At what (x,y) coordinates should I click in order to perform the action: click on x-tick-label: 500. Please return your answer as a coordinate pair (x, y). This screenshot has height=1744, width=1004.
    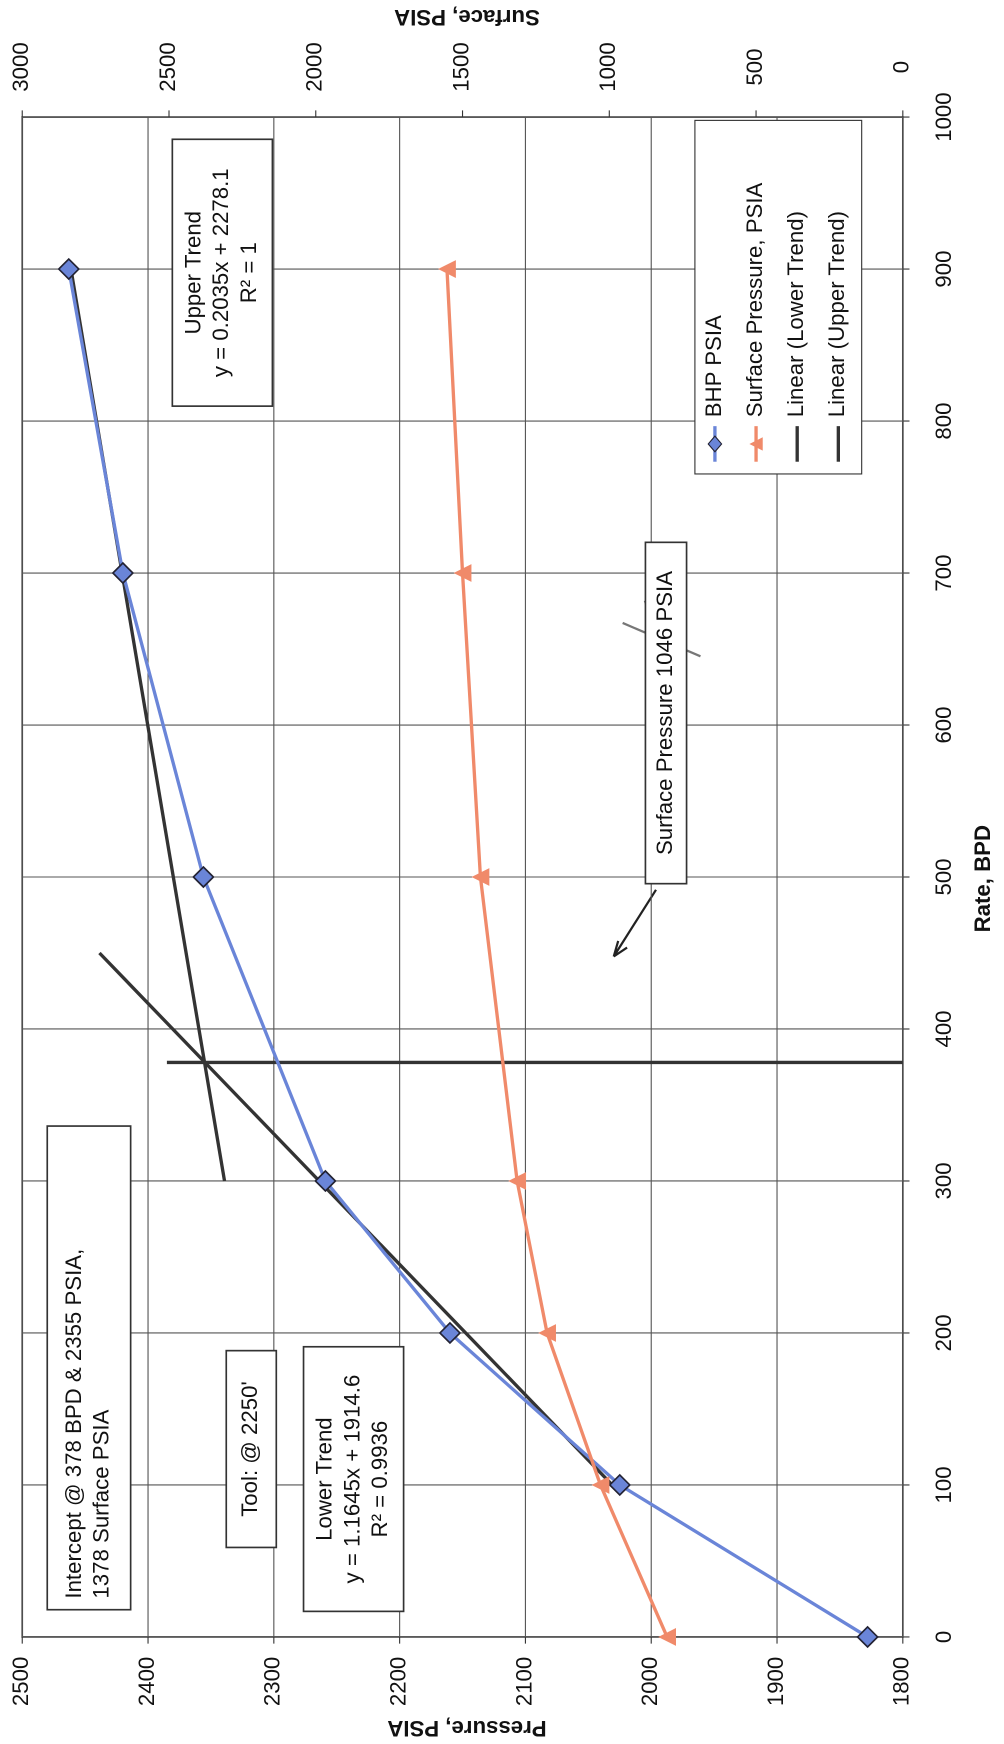
    Looking at the image, I should click on (943, 876).